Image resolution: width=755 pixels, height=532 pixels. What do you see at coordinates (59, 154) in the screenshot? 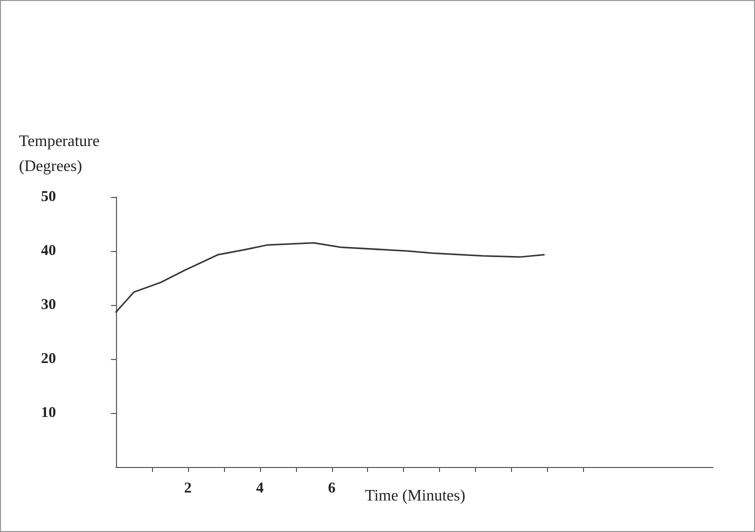
I see `y-axis-title: Temperature (Degrees)` at bounding box center [59, 154].